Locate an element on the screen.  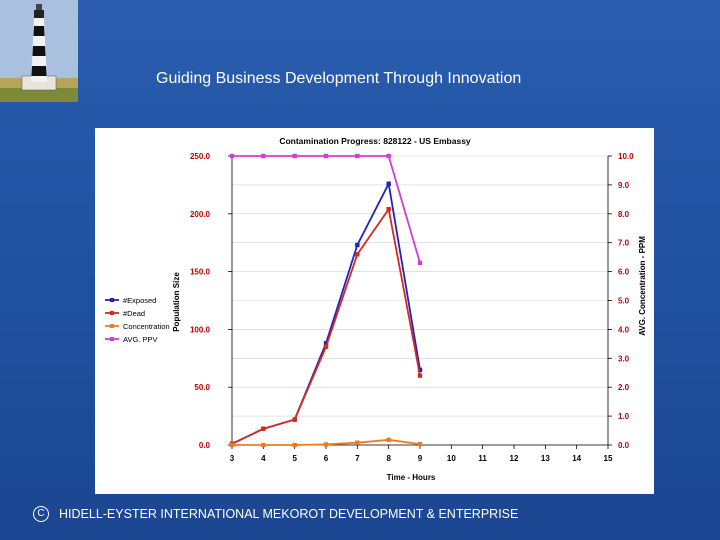
legend-entry: AVG. PPV is located at coordinates (140, 339).